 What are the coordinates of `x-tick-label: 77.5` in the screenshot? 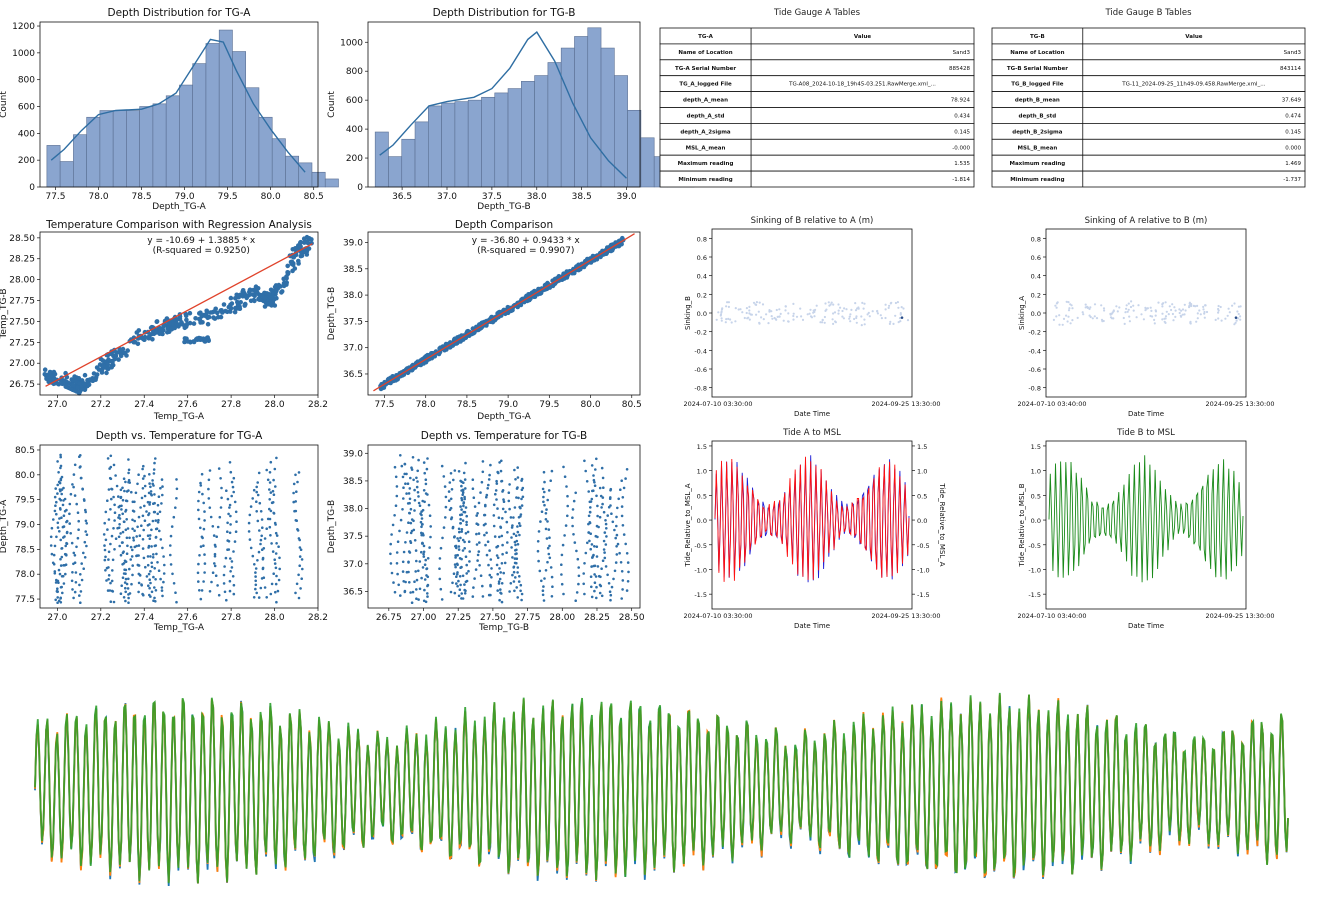 It's located at (55, 197).